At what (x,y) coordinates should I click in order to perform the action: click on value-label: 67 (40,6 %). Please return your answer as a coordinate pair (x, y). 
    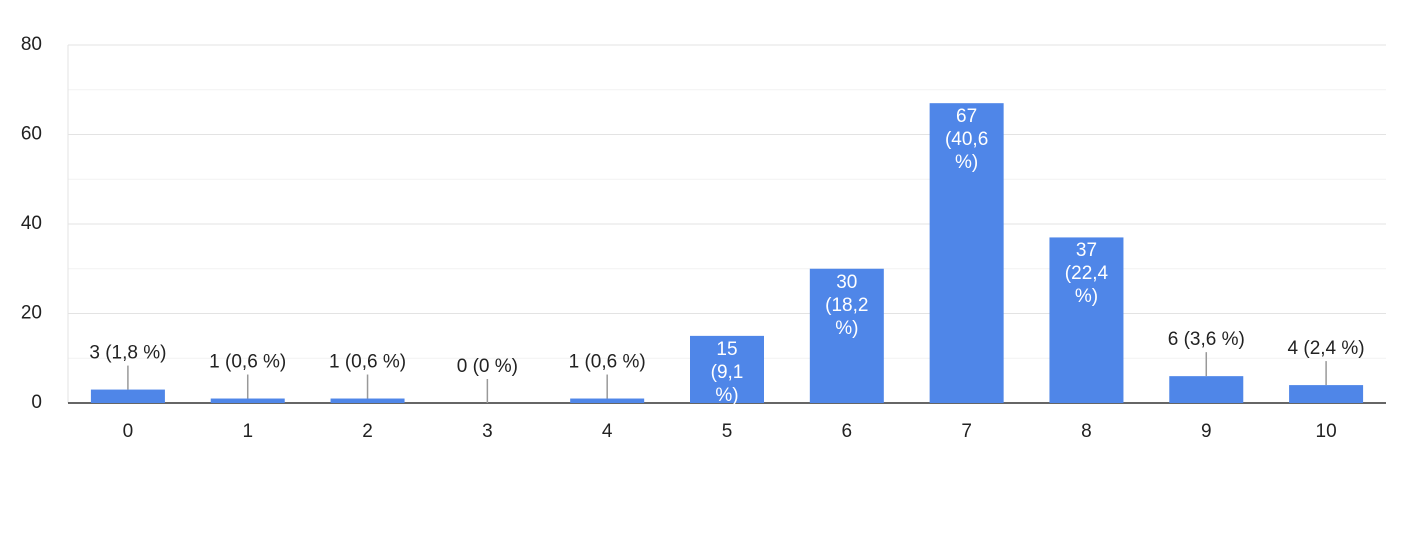
    Looking at the image, I should click on (966, 140).